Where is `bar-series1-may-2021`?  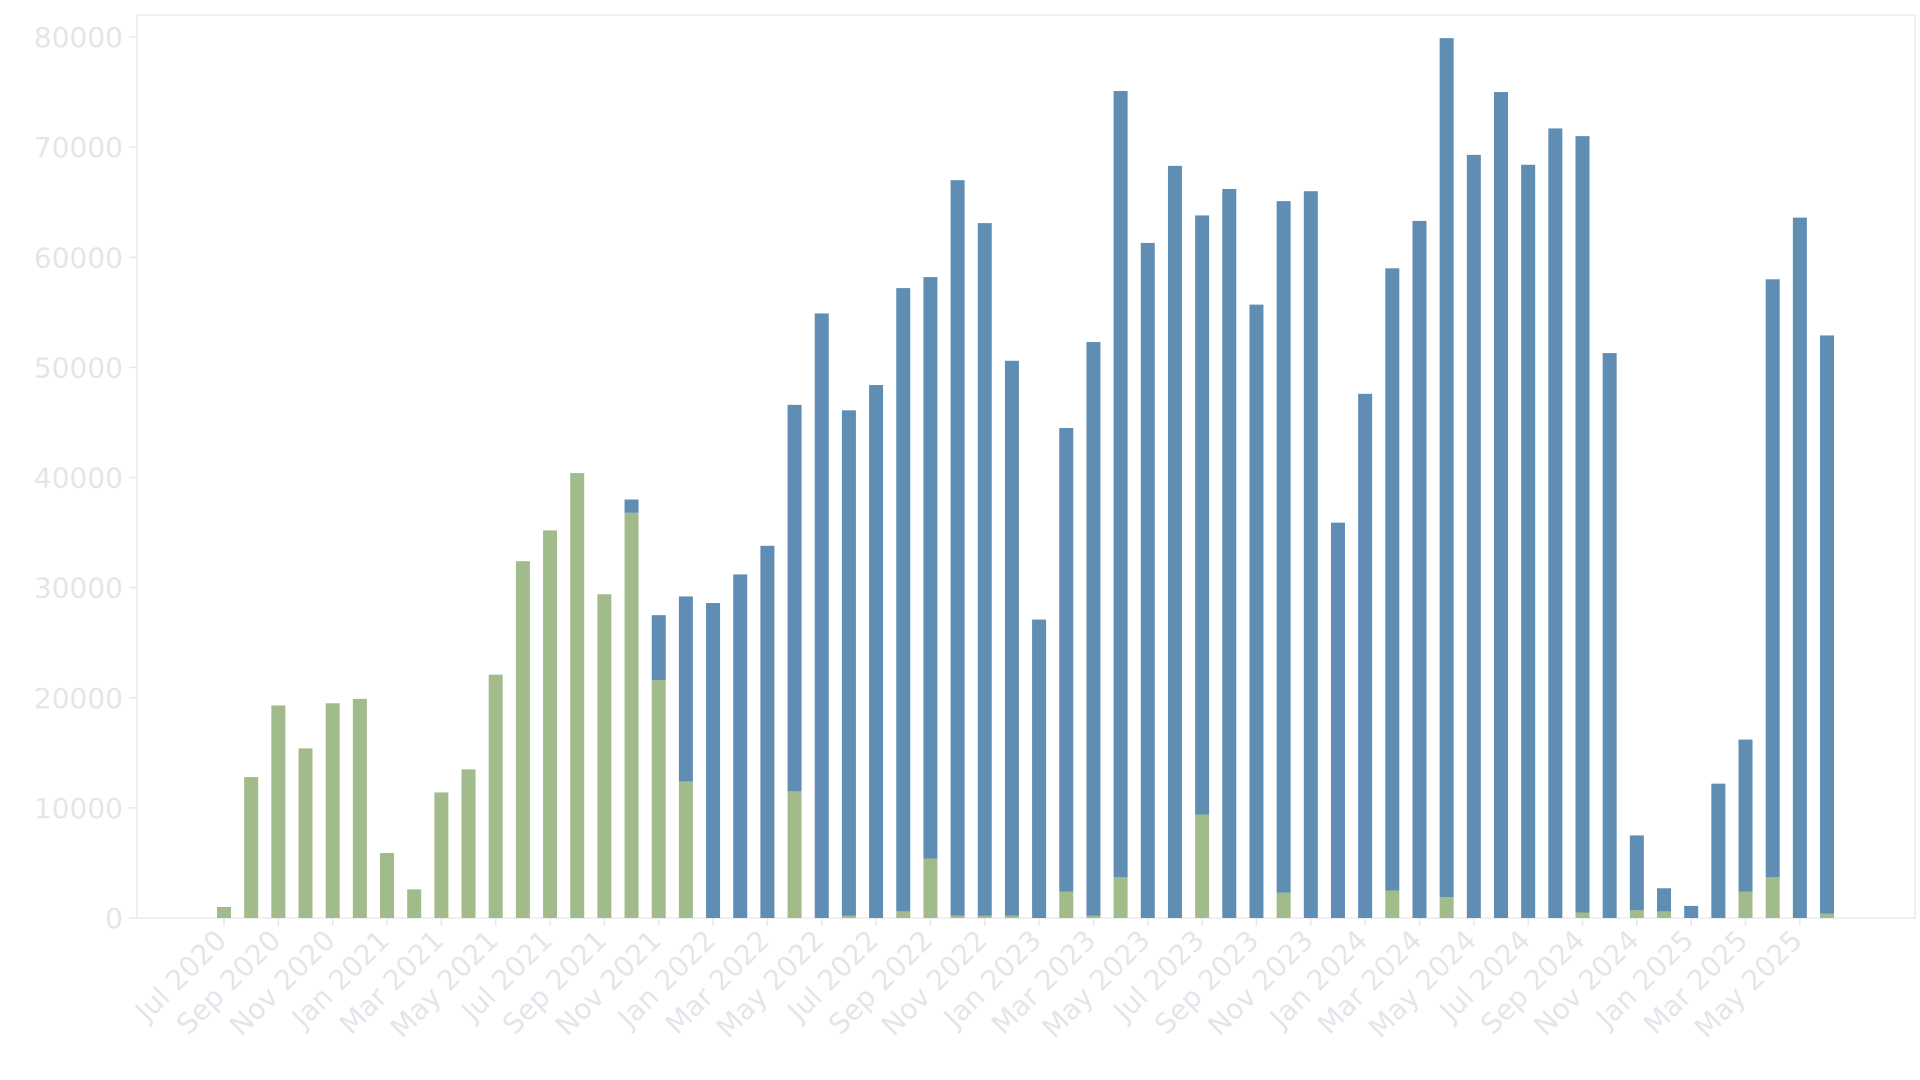 bar-series1-may-2021 is located at coordinates (495, 796).